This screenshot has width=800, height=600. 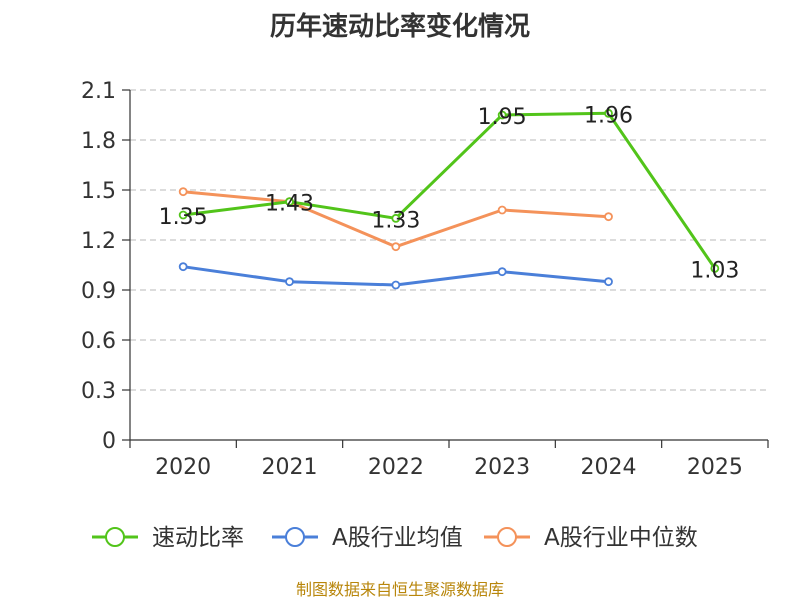 What do you see at coordinates (621, 538) in the screenshot?
I see `legend-label: A股行业中位数` at bounding box center [621, 538].